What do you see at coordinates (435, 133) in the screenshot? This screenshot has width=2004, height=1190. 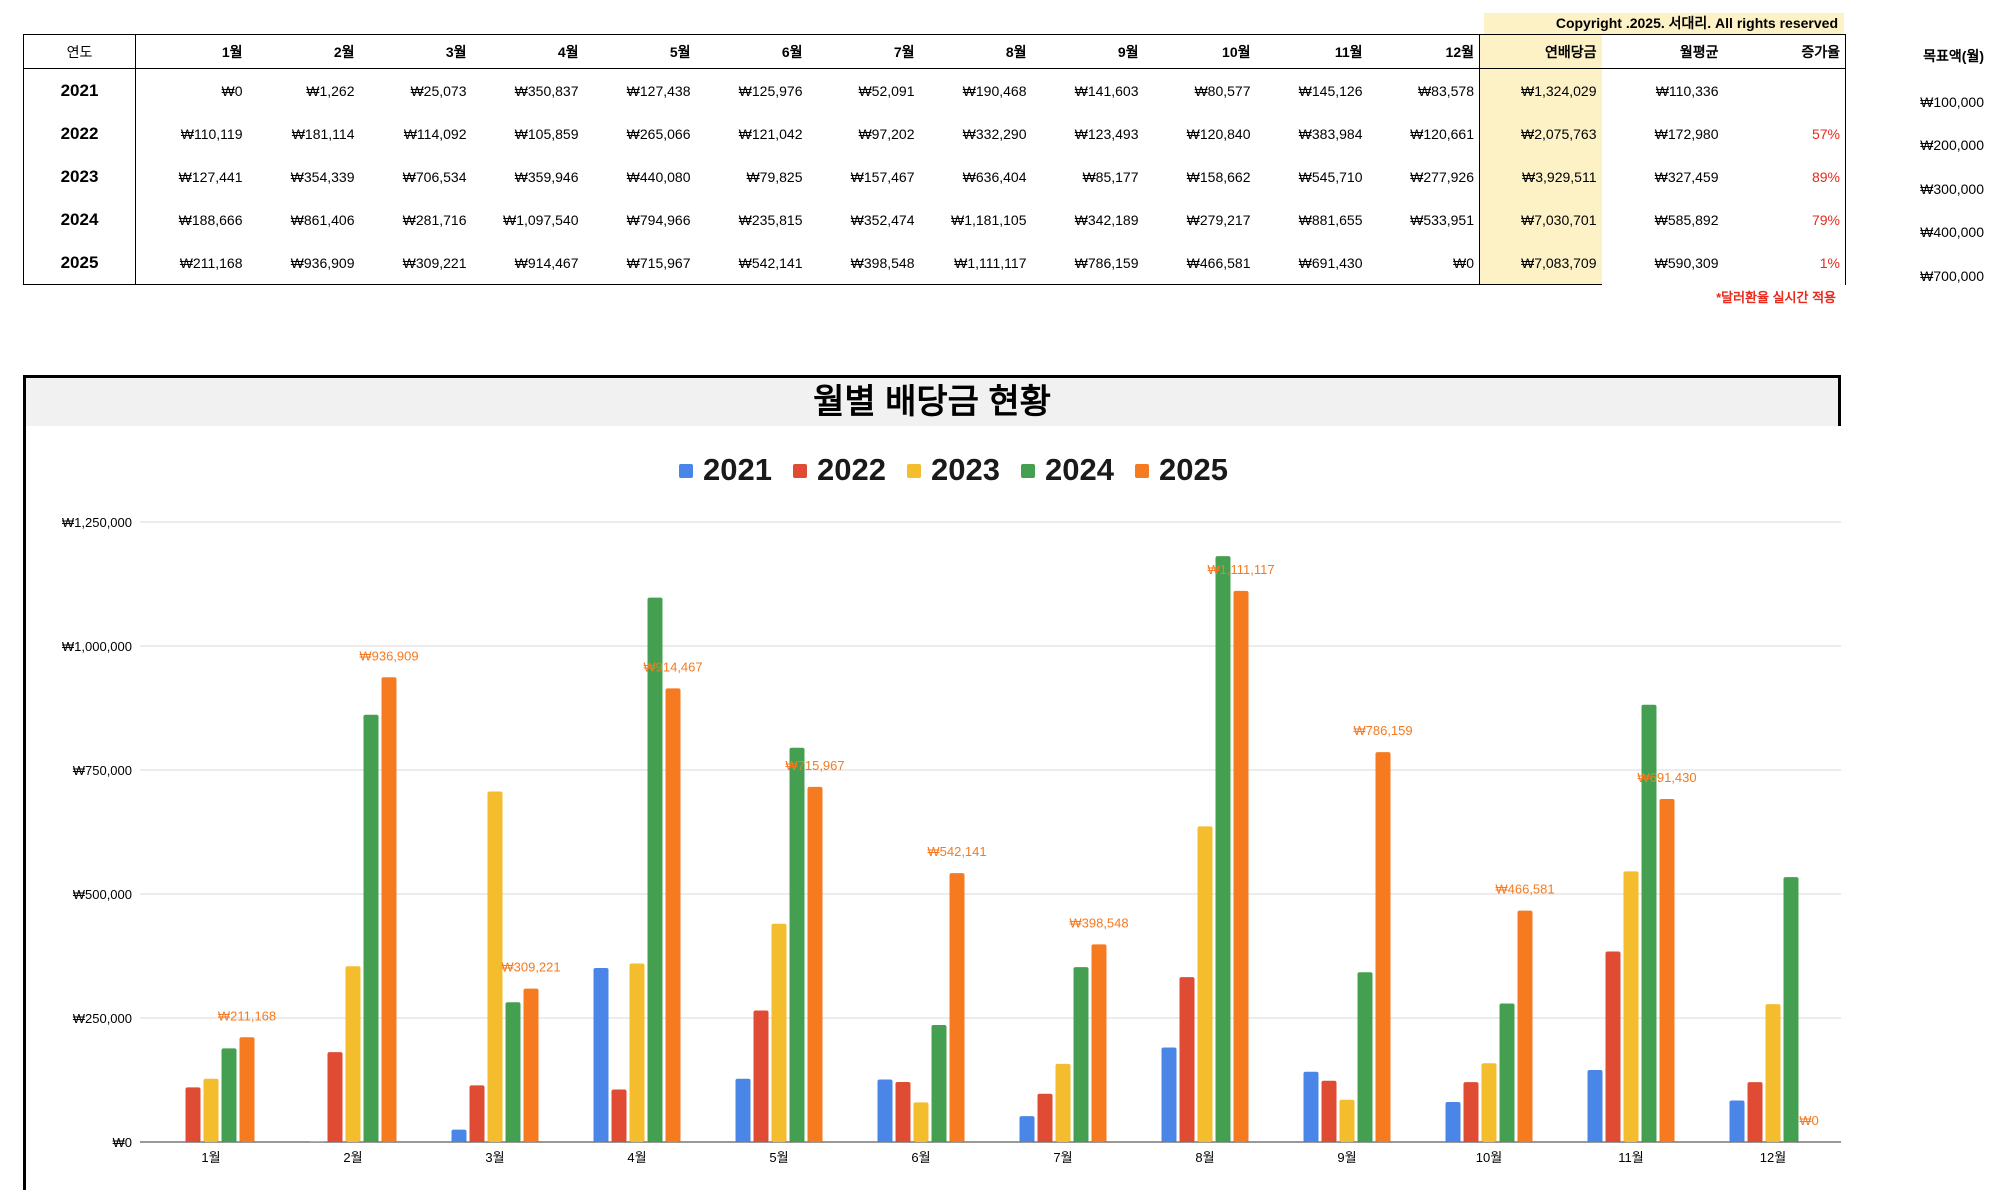 I see `month-value-cell: ₩114,092` at bounding box center [435, 133].